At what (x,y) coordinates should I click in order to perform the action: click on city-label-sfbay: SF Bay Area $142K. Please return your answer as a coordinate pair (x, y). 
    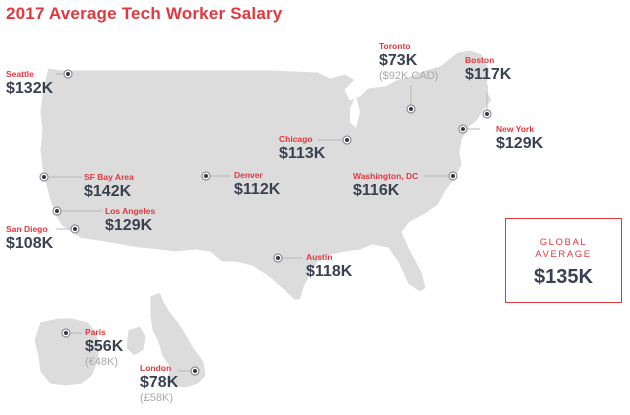
    Looking at the image, I should click on (109, 186).